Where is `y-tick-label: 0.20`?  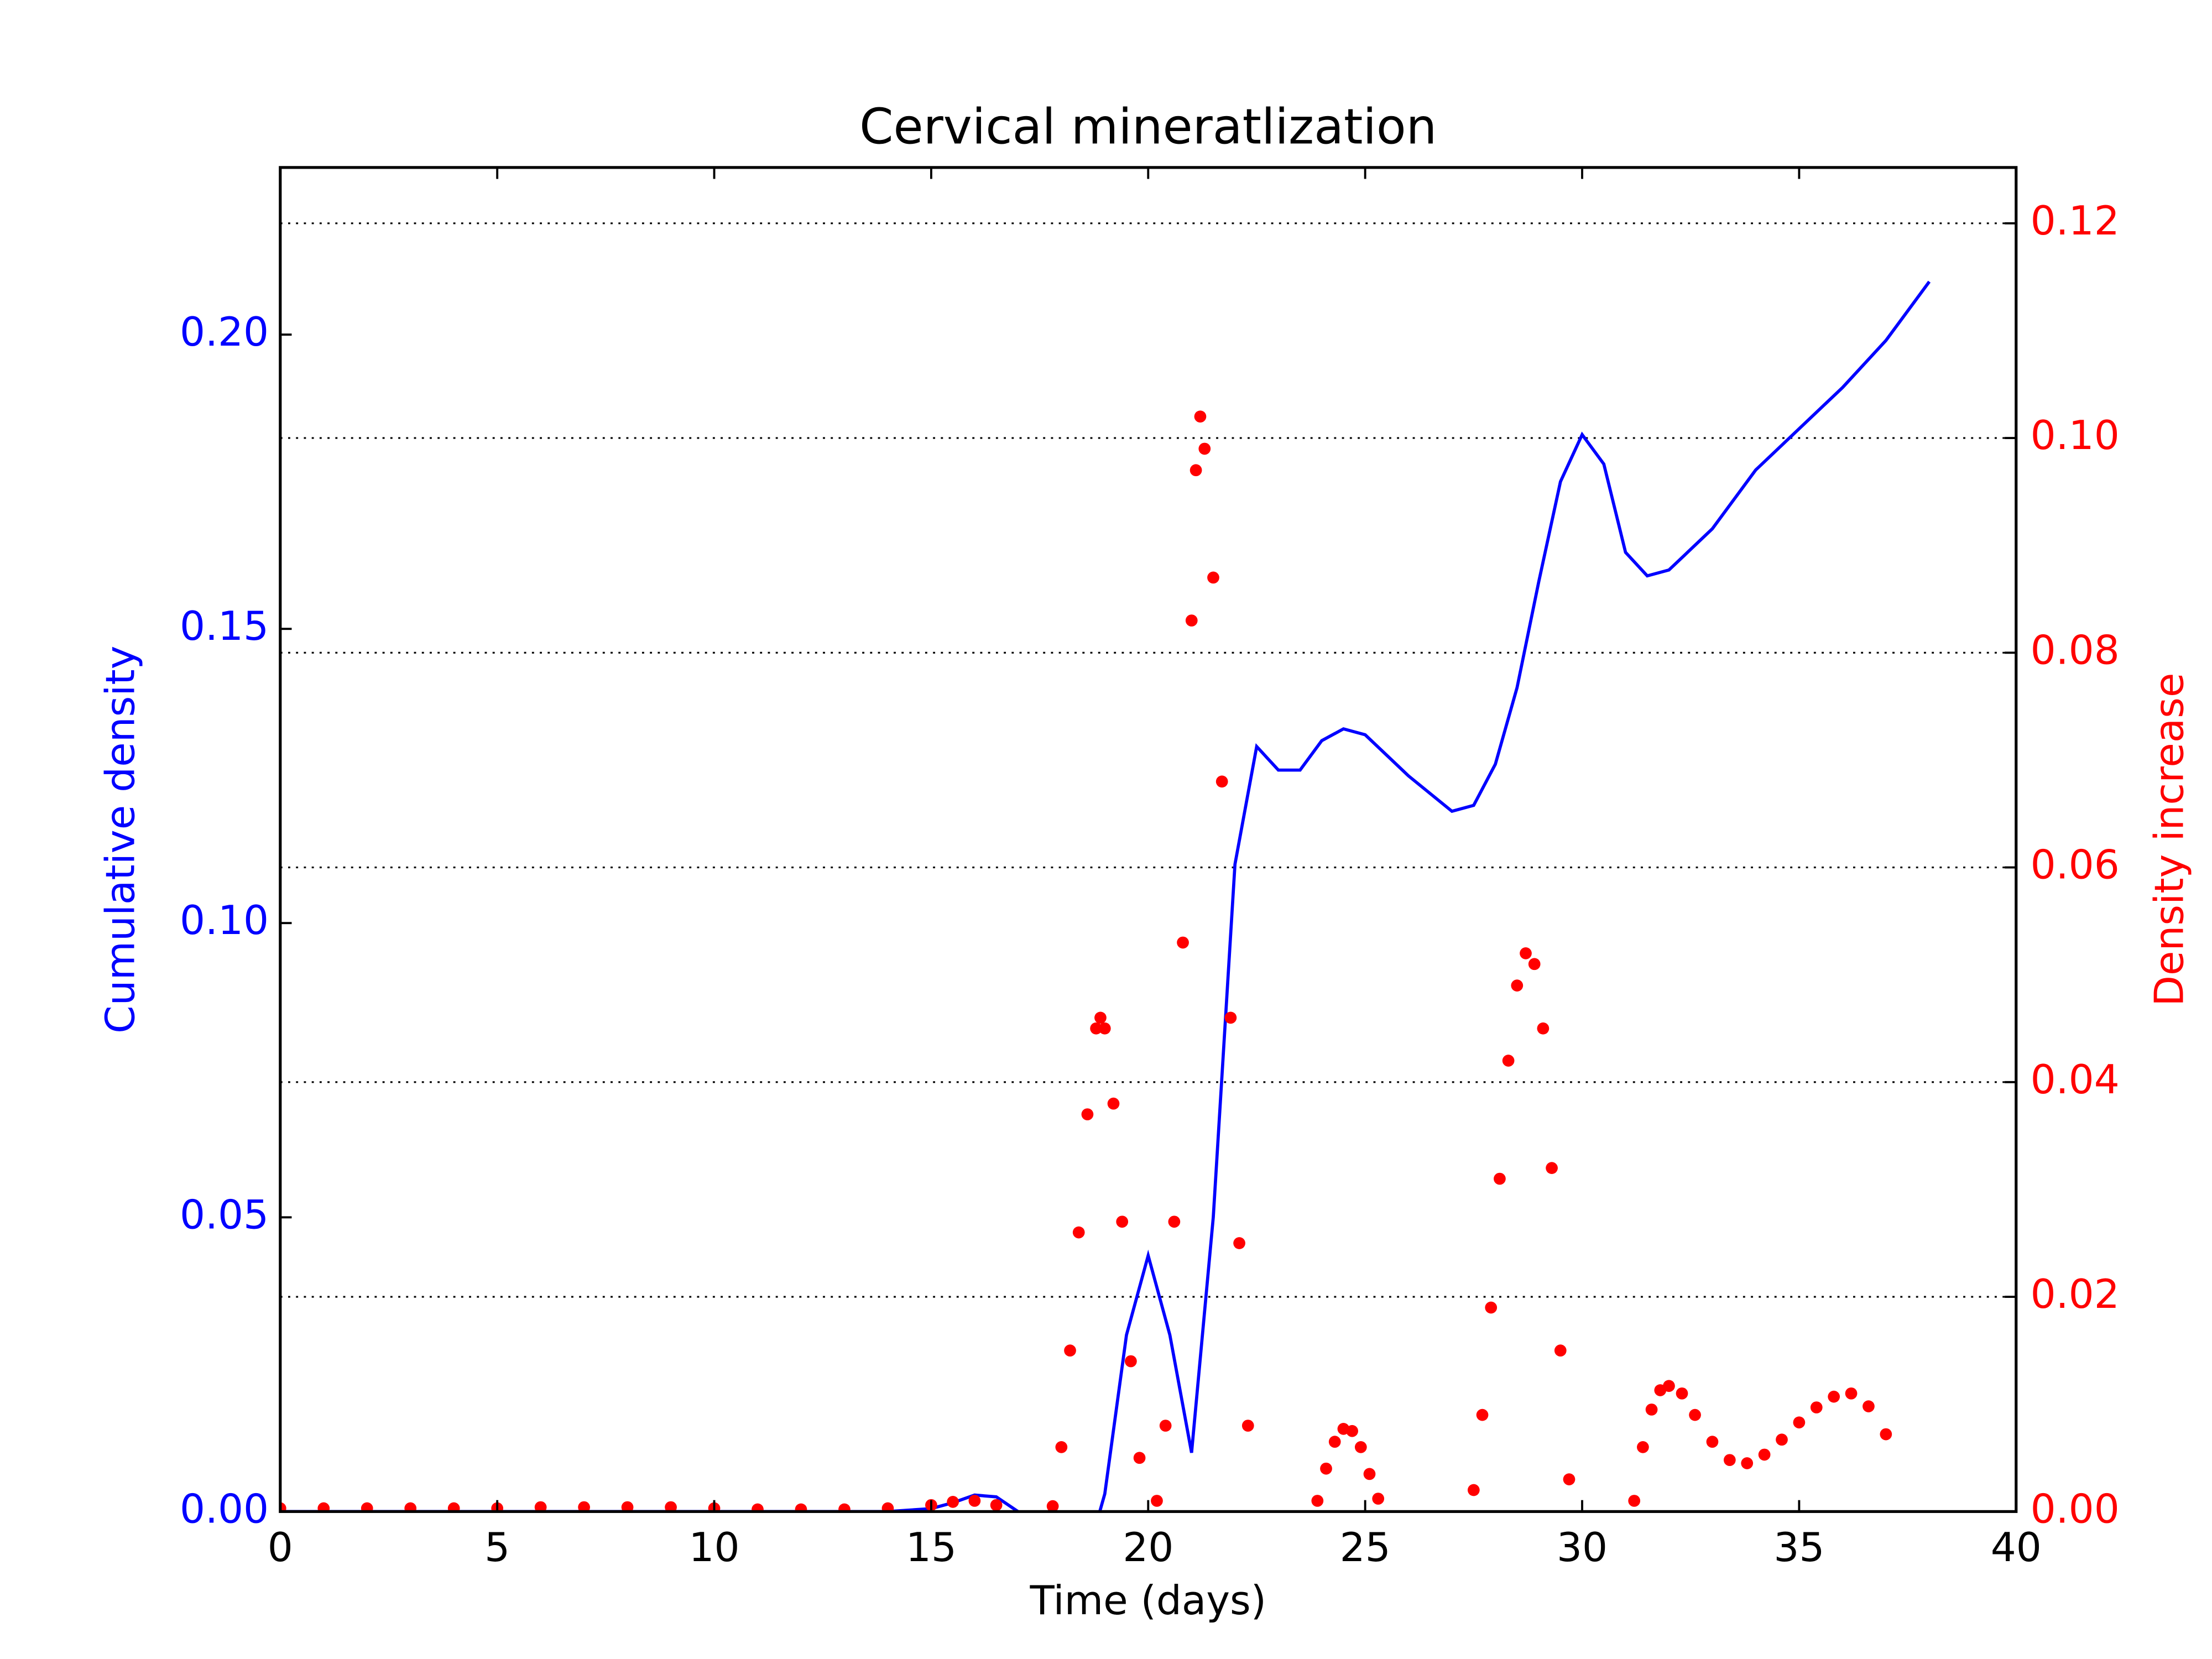
y-tick-label: 0.20 is located at coordinates (225, 332).